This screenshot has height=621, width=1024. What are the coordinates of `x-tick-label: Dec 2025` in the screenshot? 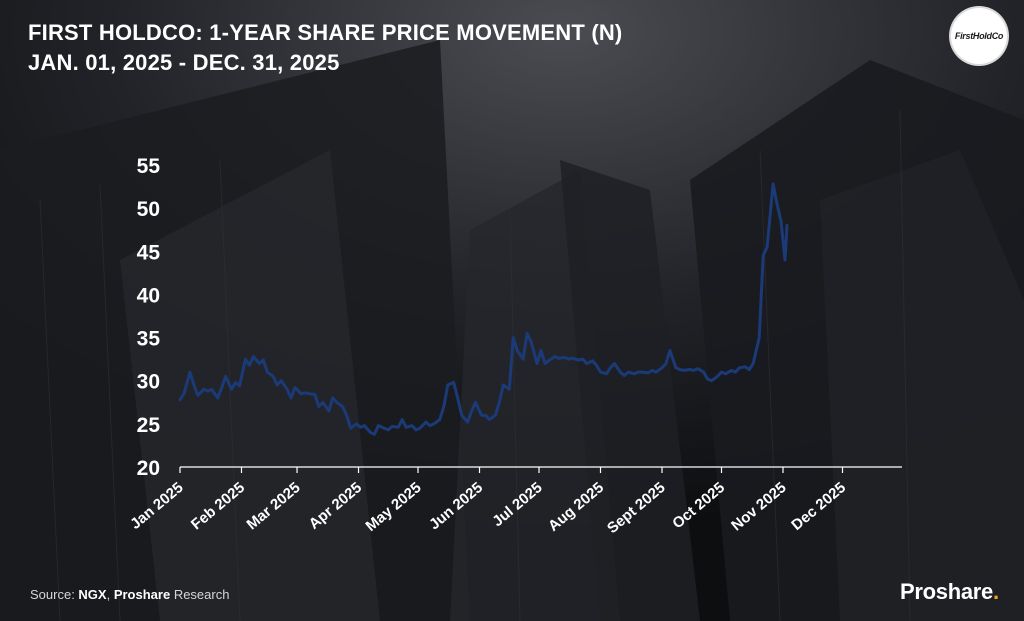 It's located at (818, 506).